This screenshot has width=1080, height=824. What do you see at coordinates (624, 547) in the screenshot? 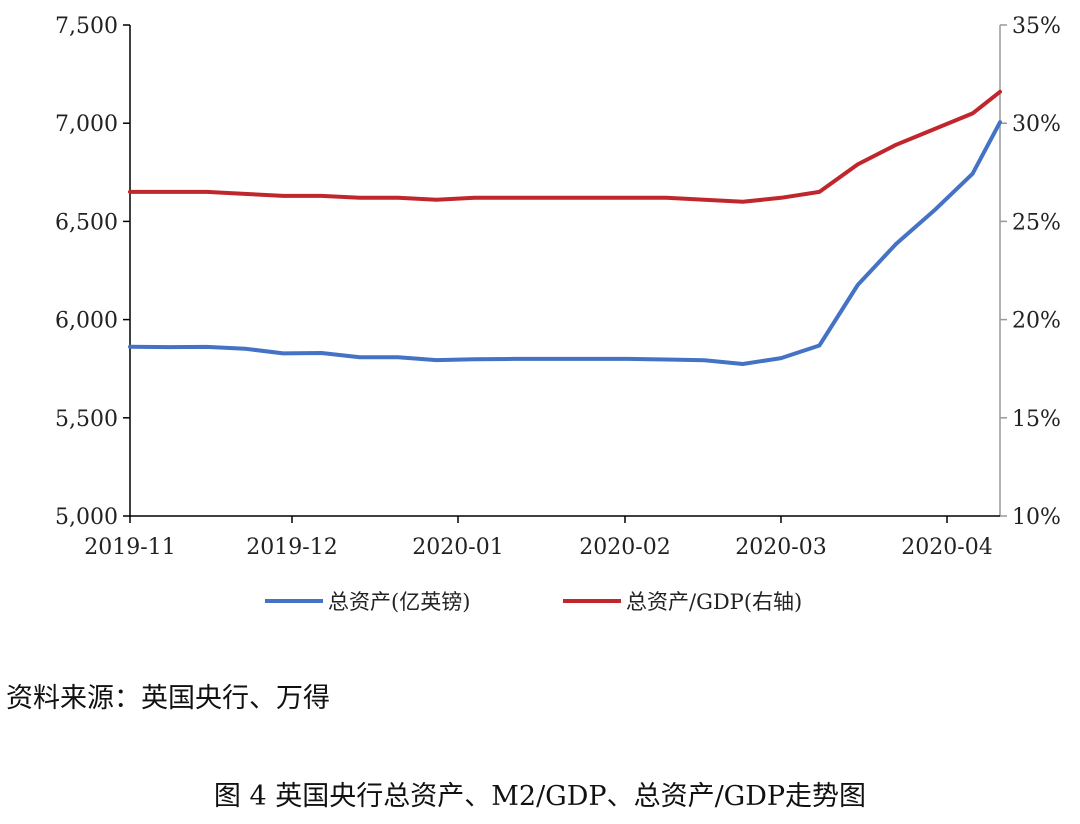
I see `x-tick-label: 2020-02` at bounding box center [624, 547].